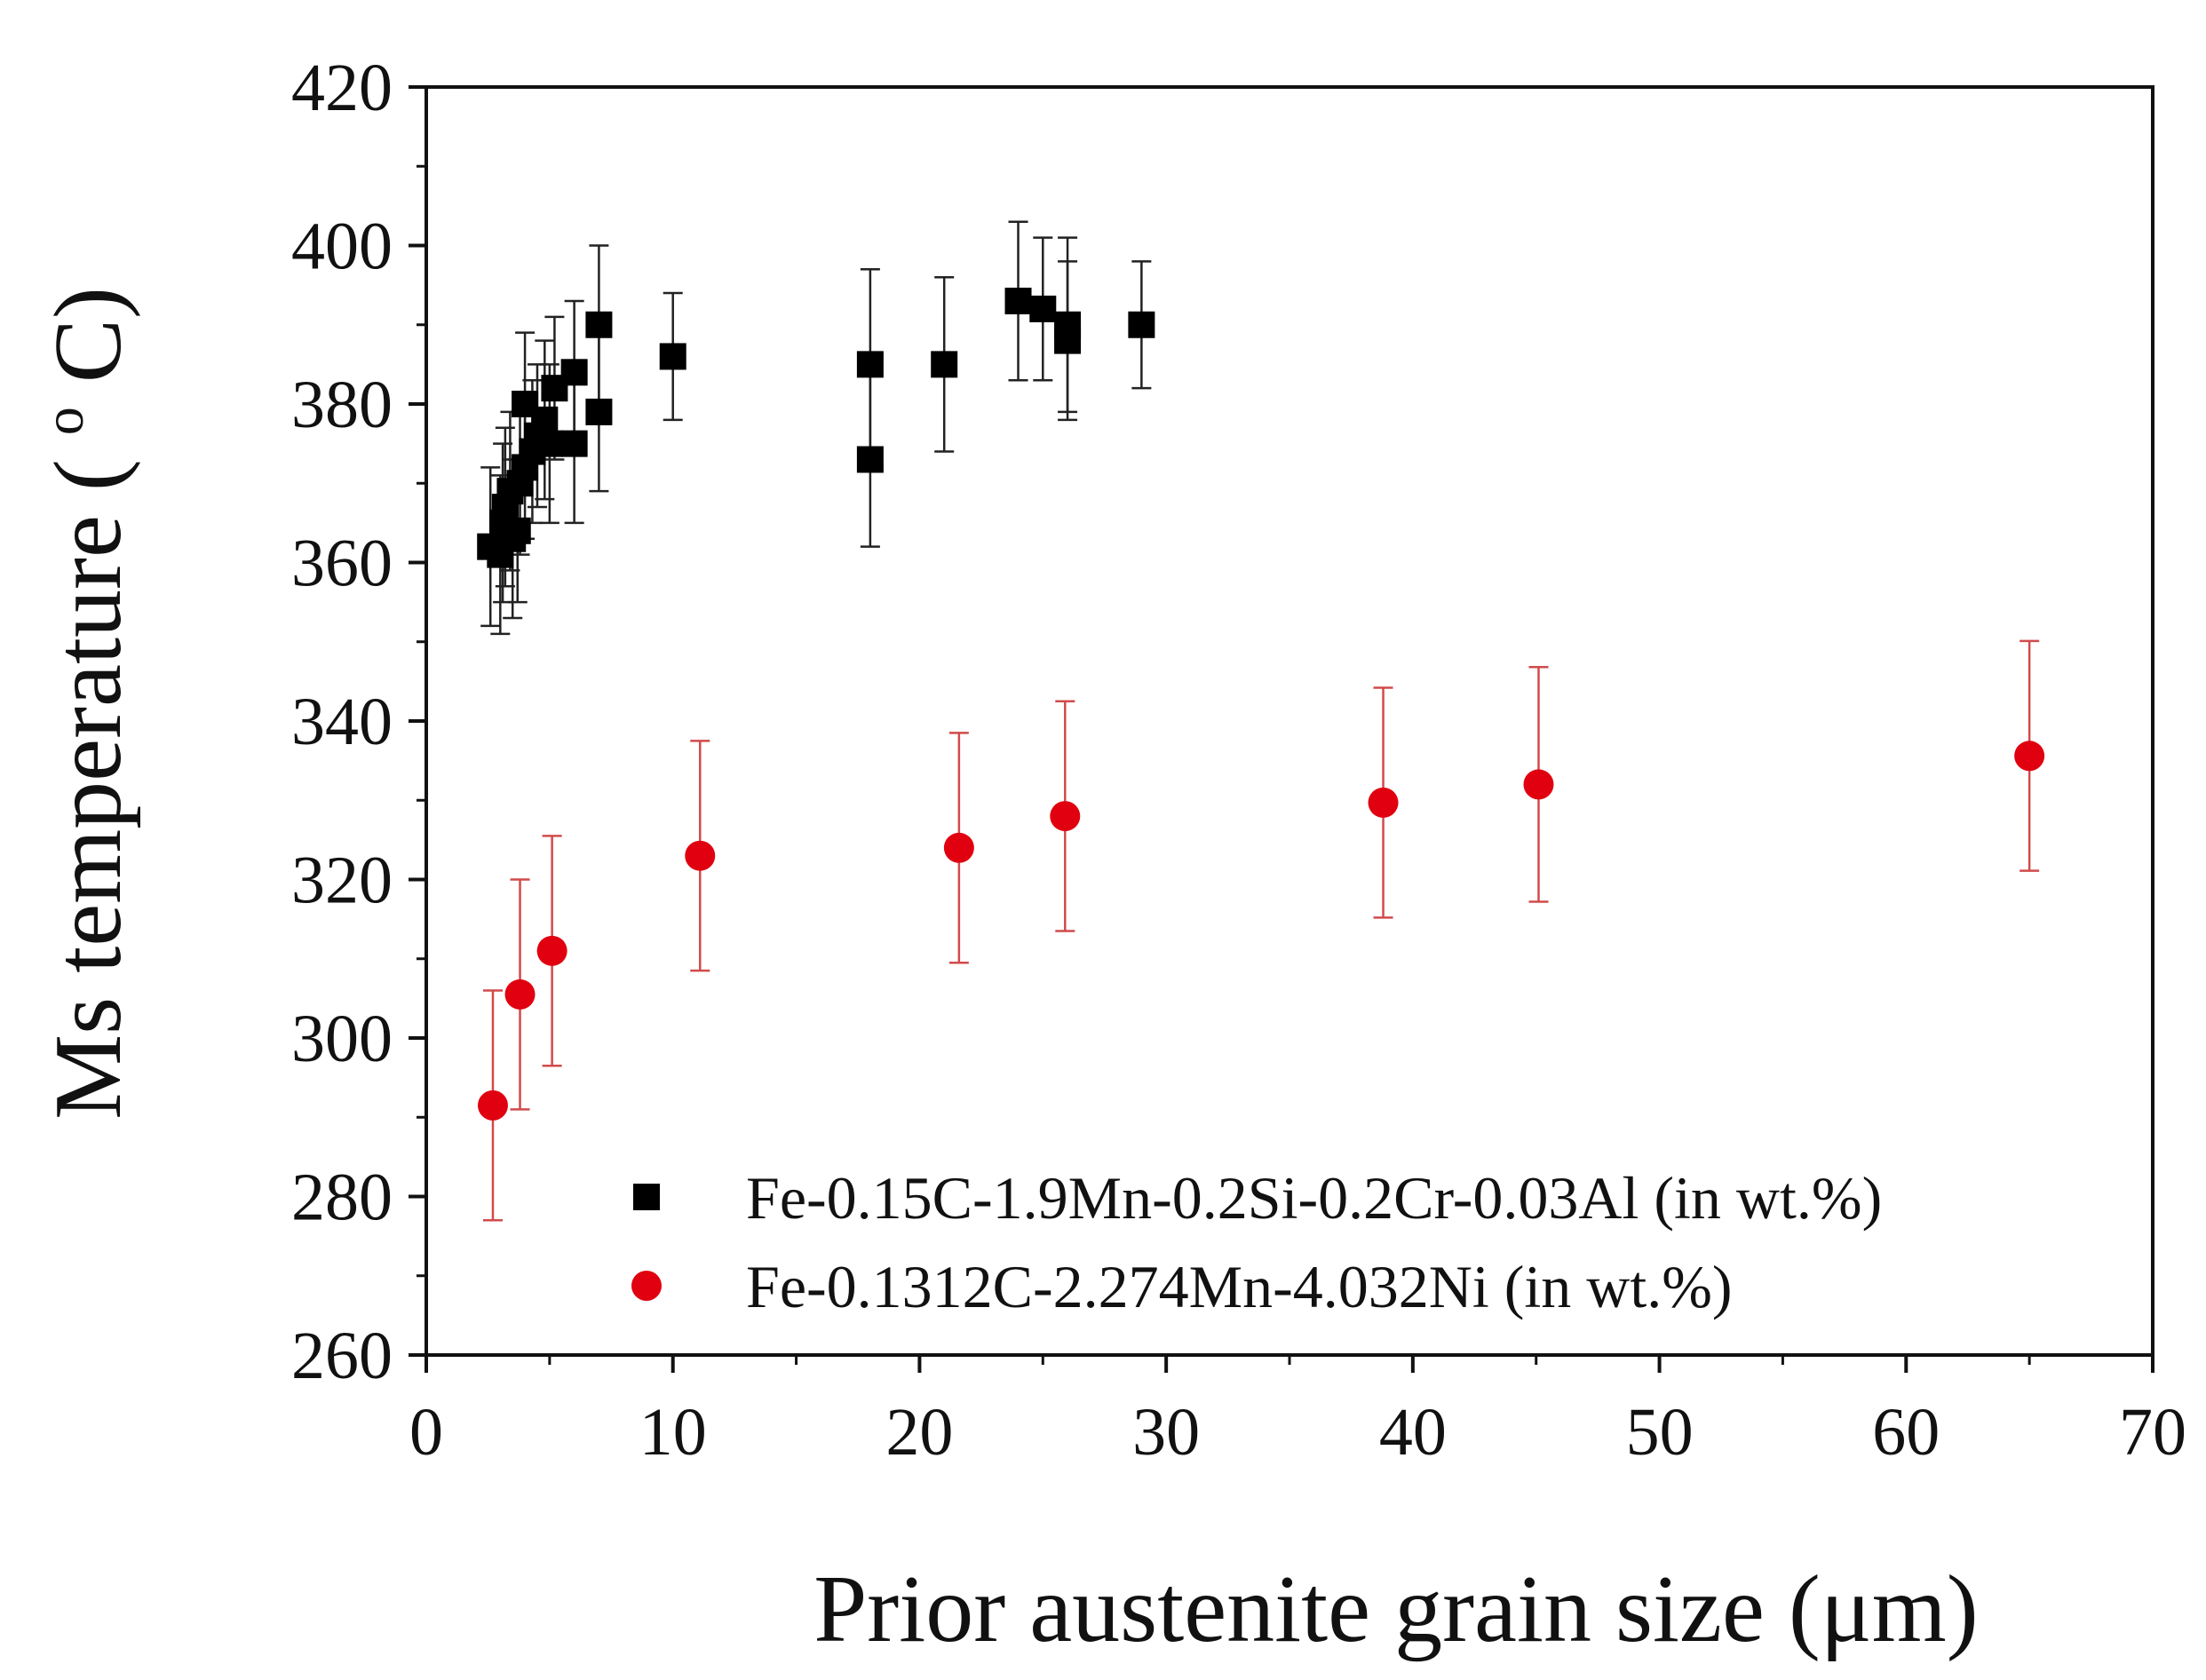 The height and width of the screenshot is (1680, 2206). Describe the element at coordinates (1297, 1432) in the screenshot. I see `x-tick-labels: 0 10 20 30 40 50 60 70` at that location.